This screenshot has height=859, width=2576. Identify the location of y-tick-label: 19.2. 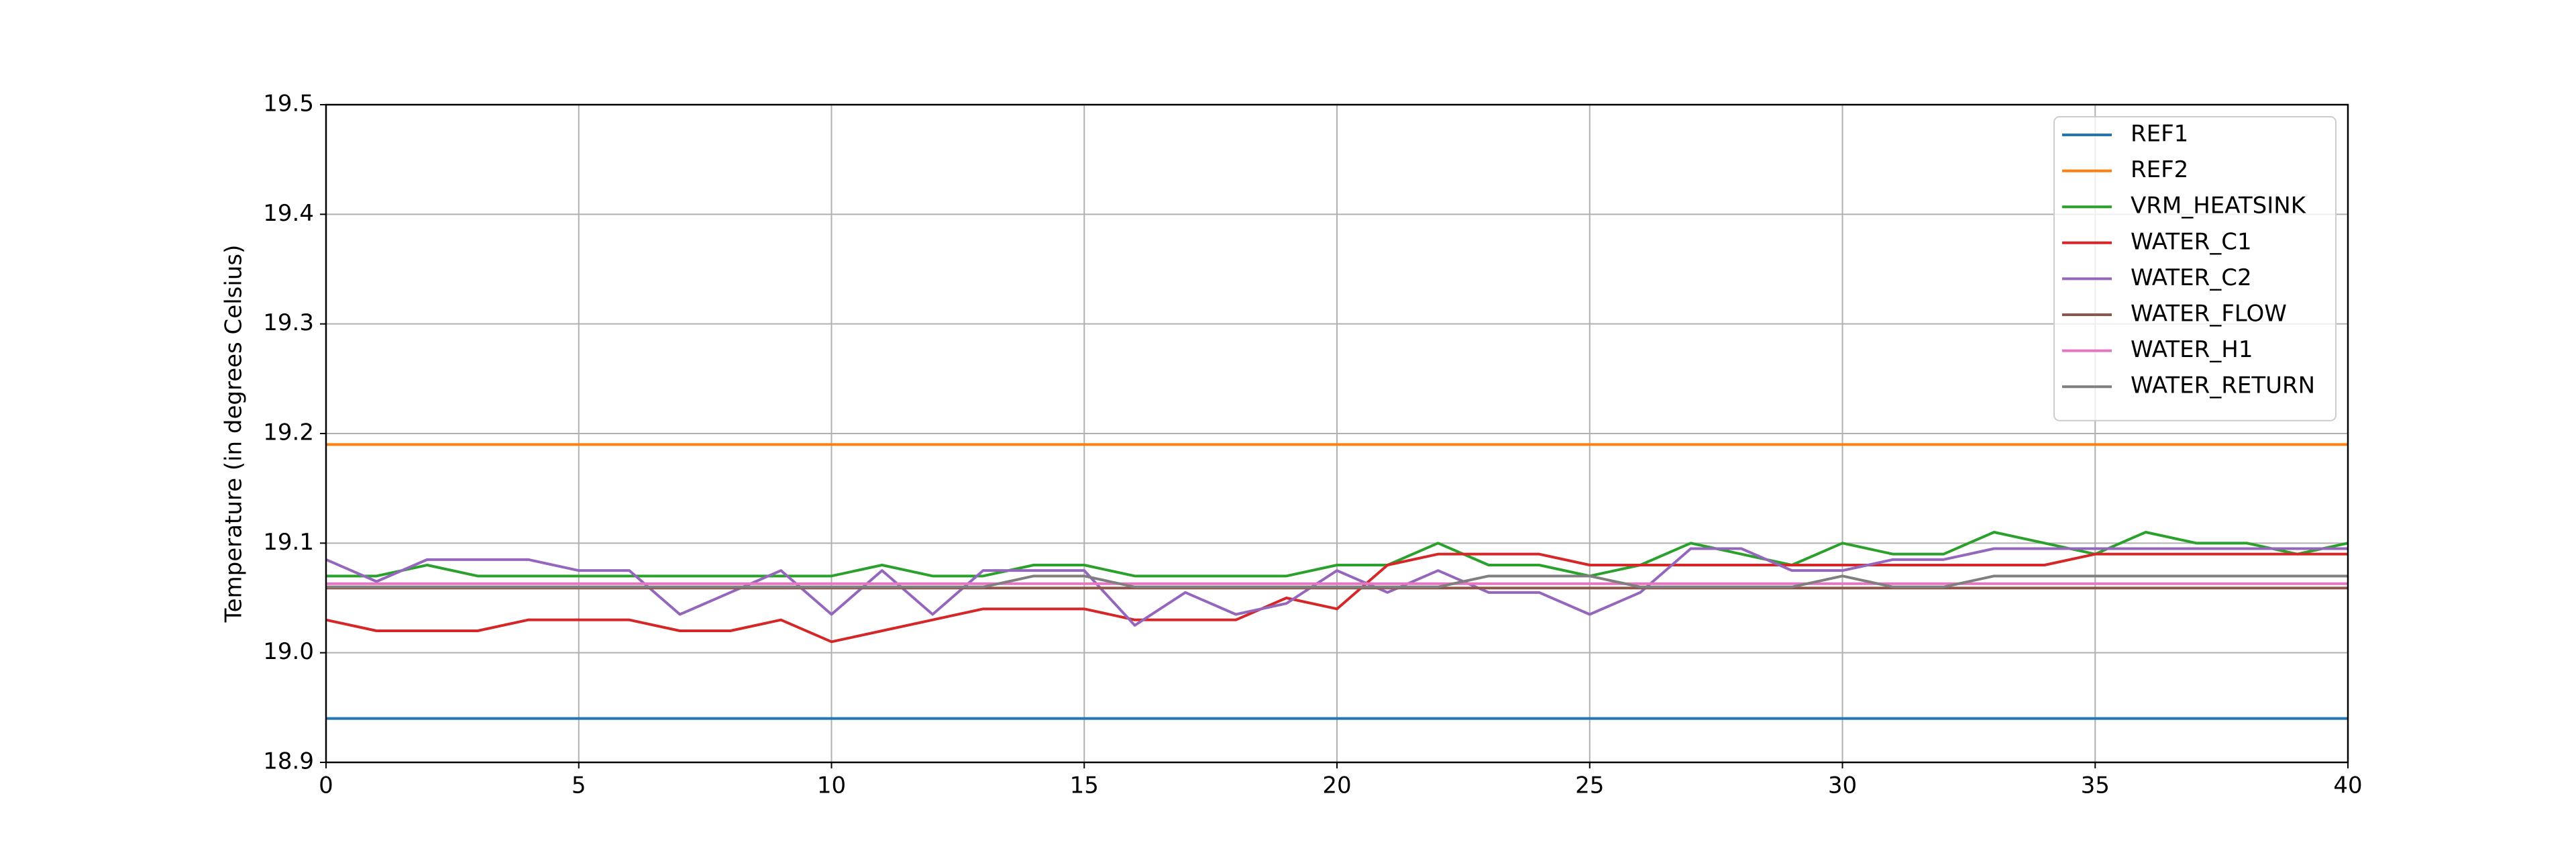
(288, 433).